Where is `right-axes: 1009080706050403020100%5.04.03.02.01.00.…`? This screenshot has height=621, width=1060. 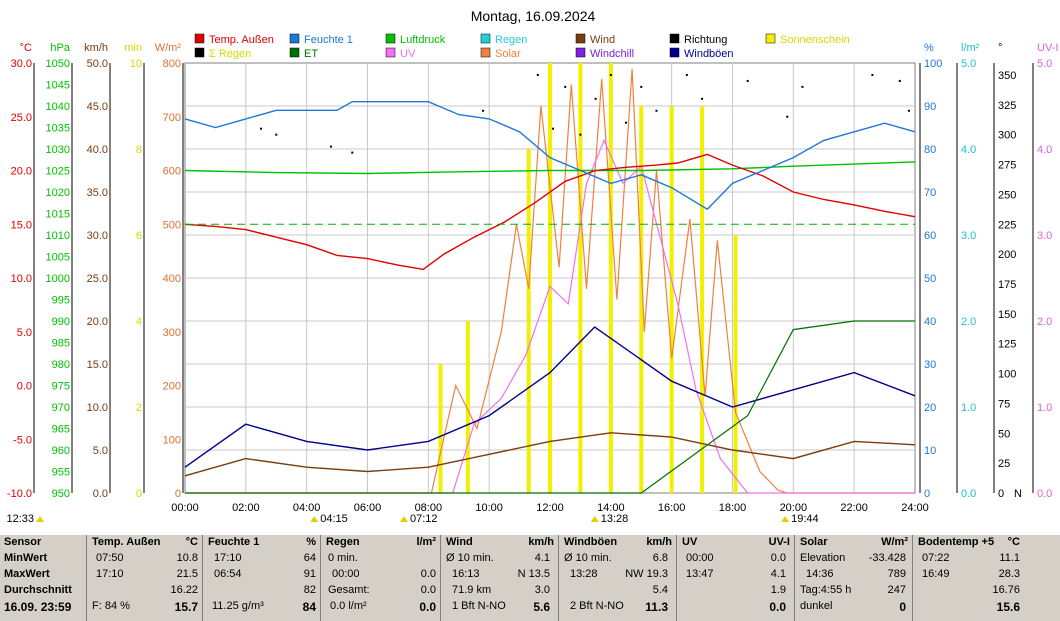 right-axes: 1009080706050403020100%5.04.03.02.01.00.… is located at coordinates (988, 271).